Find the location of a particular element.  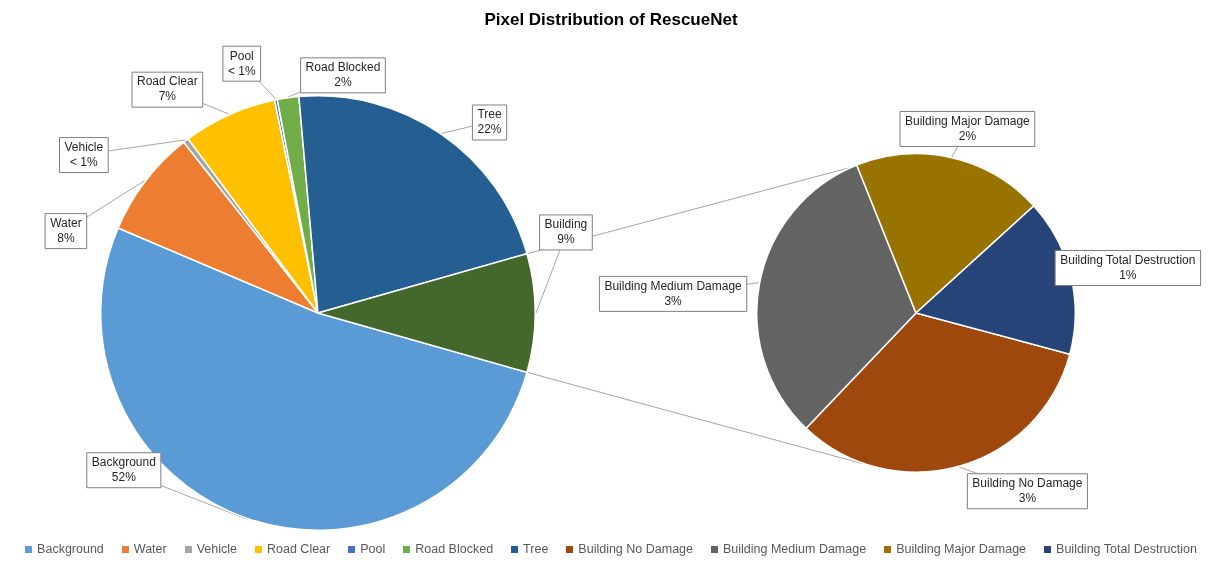

slice-label: Building Total Destruction is located at coordinates (1128, 259).